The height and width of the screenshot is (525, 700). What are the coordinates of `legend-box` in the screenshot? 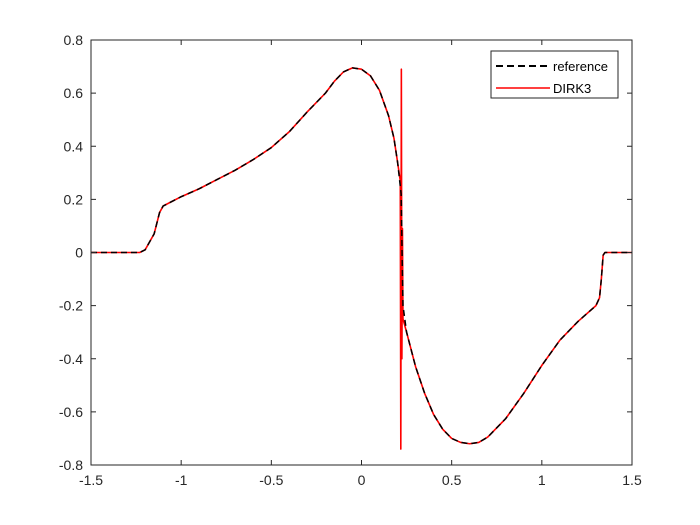 It's located at (554, 74).